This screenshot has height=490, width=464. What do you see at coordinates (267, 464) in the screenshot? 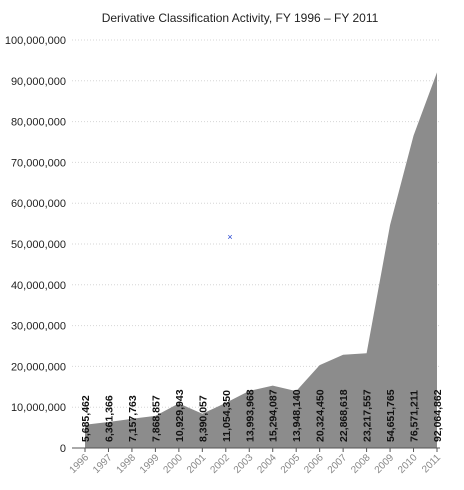
I see `x-tick-label: 2004` at bounding box center [267, 464].